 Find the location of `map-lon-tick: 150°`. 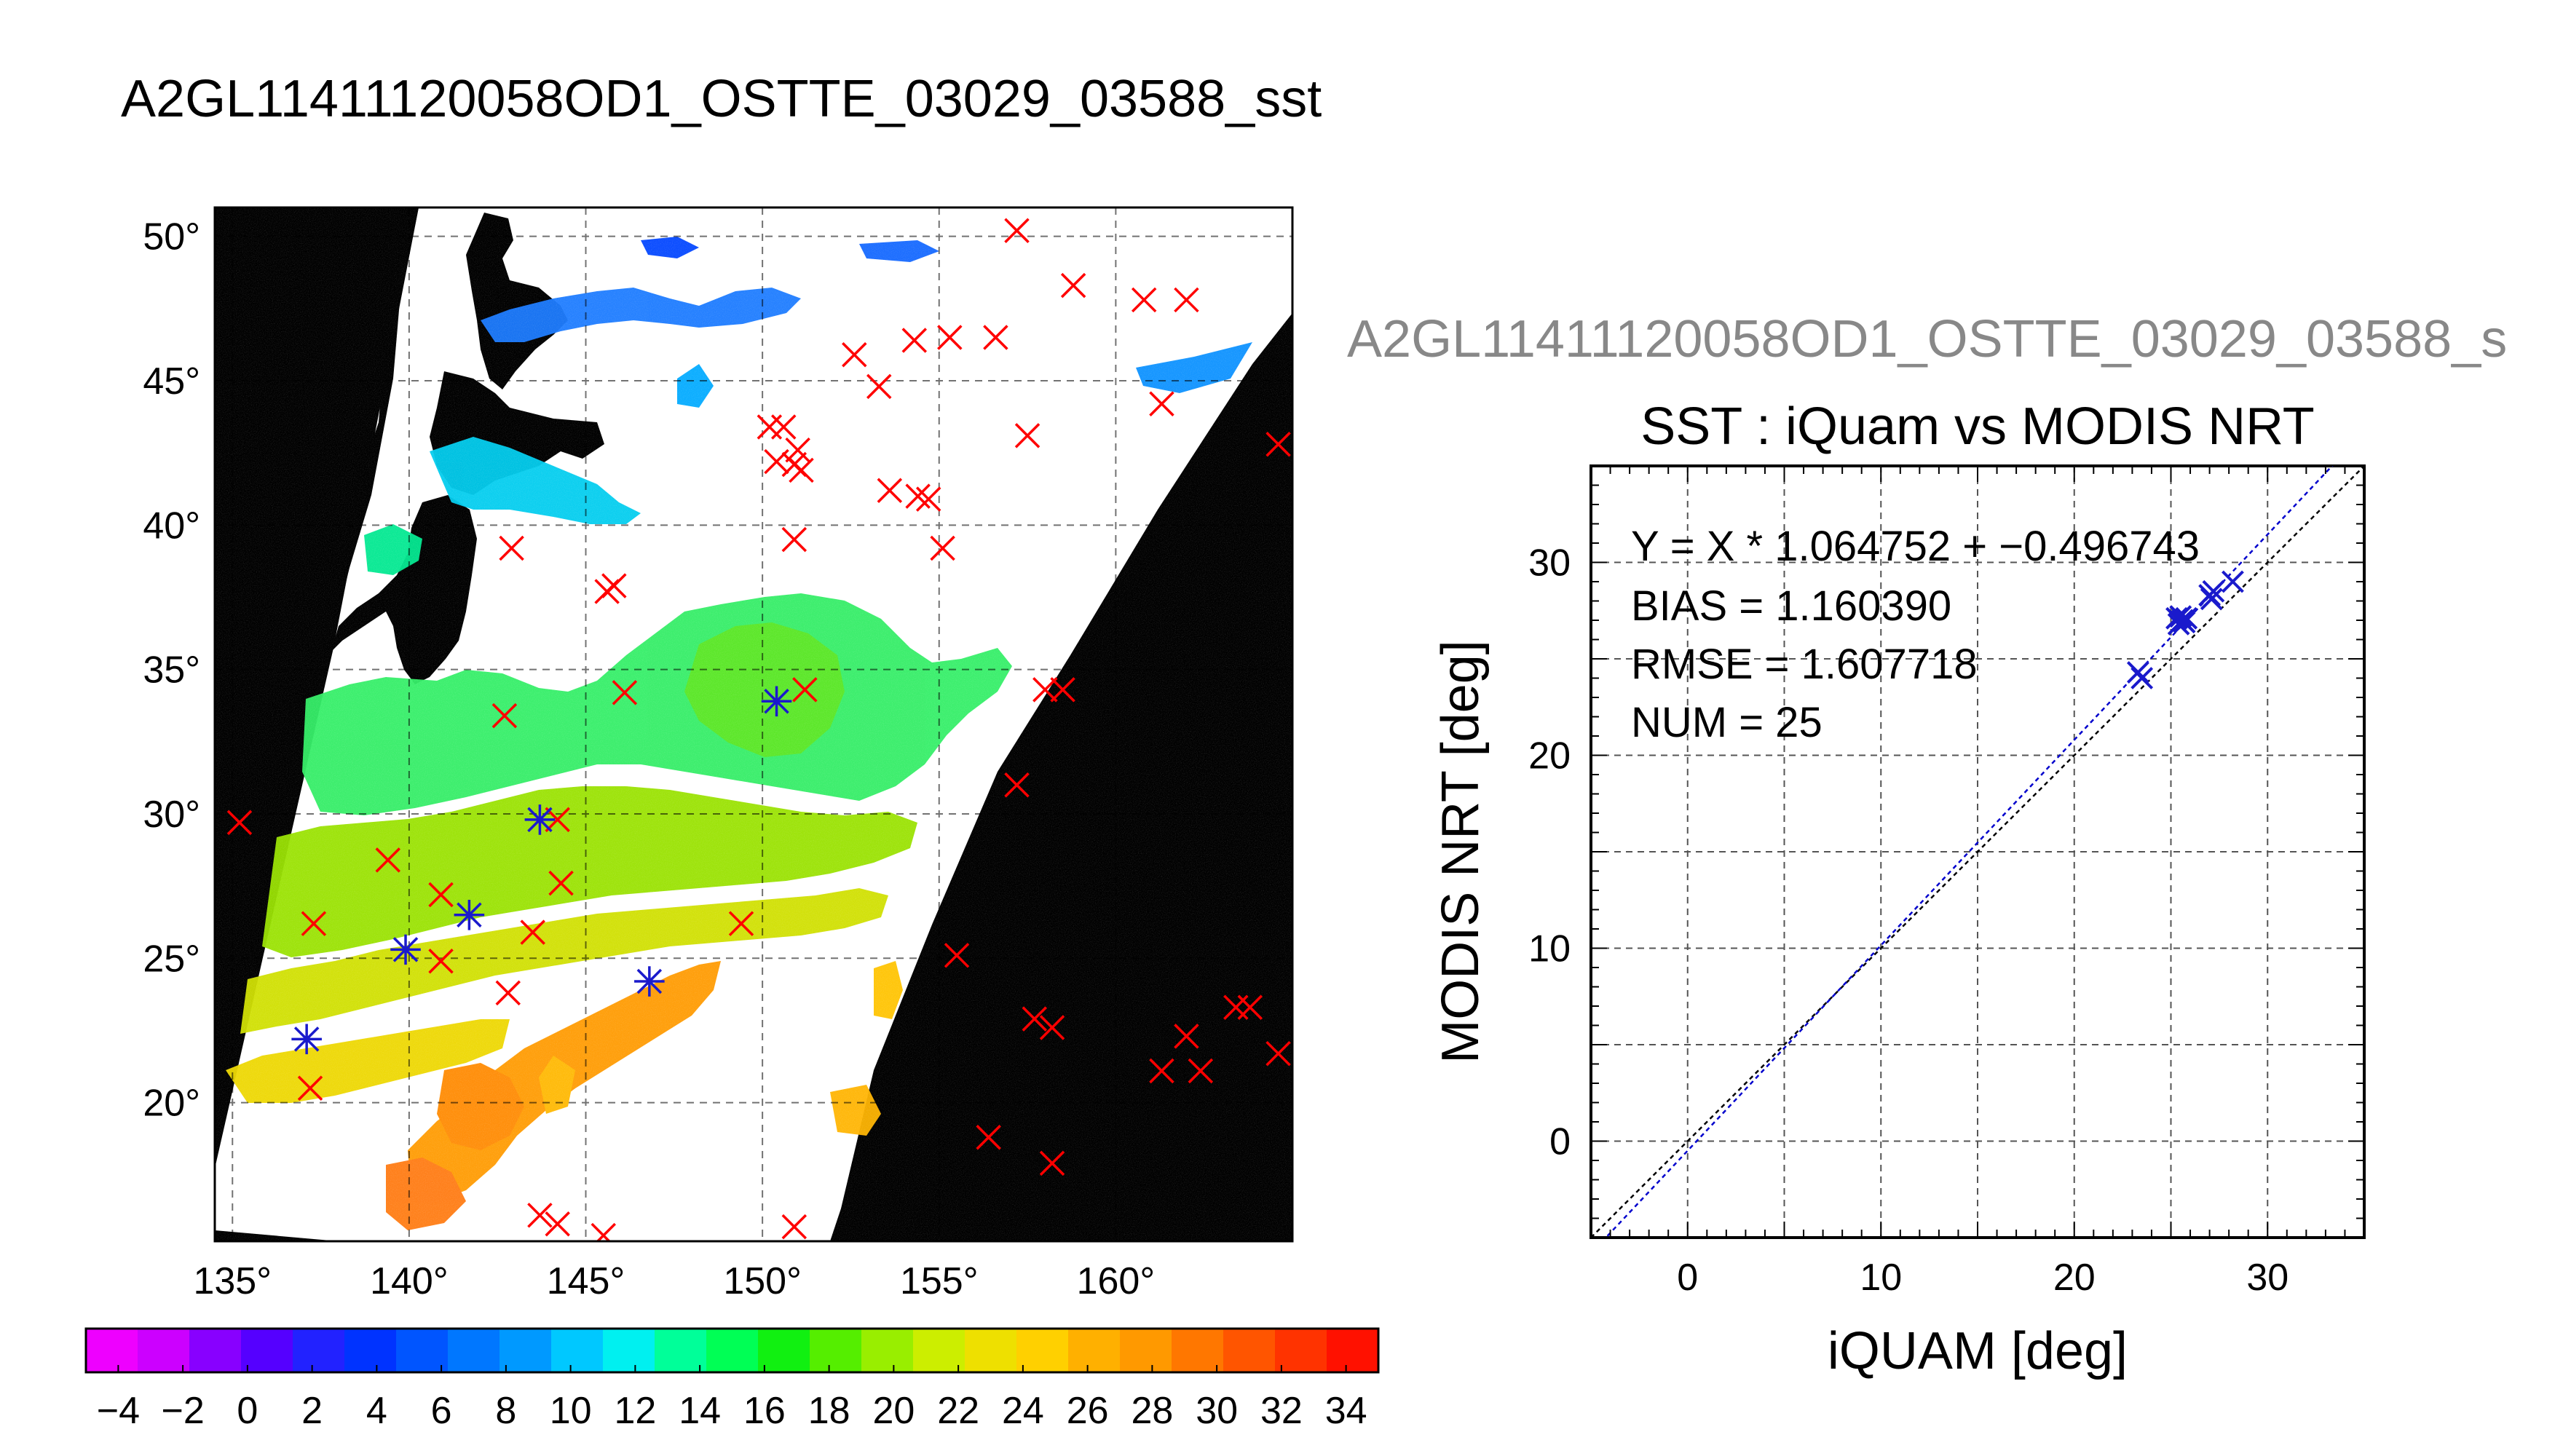

map-lon-tick: 150° is located at coordinates (762, 1281).